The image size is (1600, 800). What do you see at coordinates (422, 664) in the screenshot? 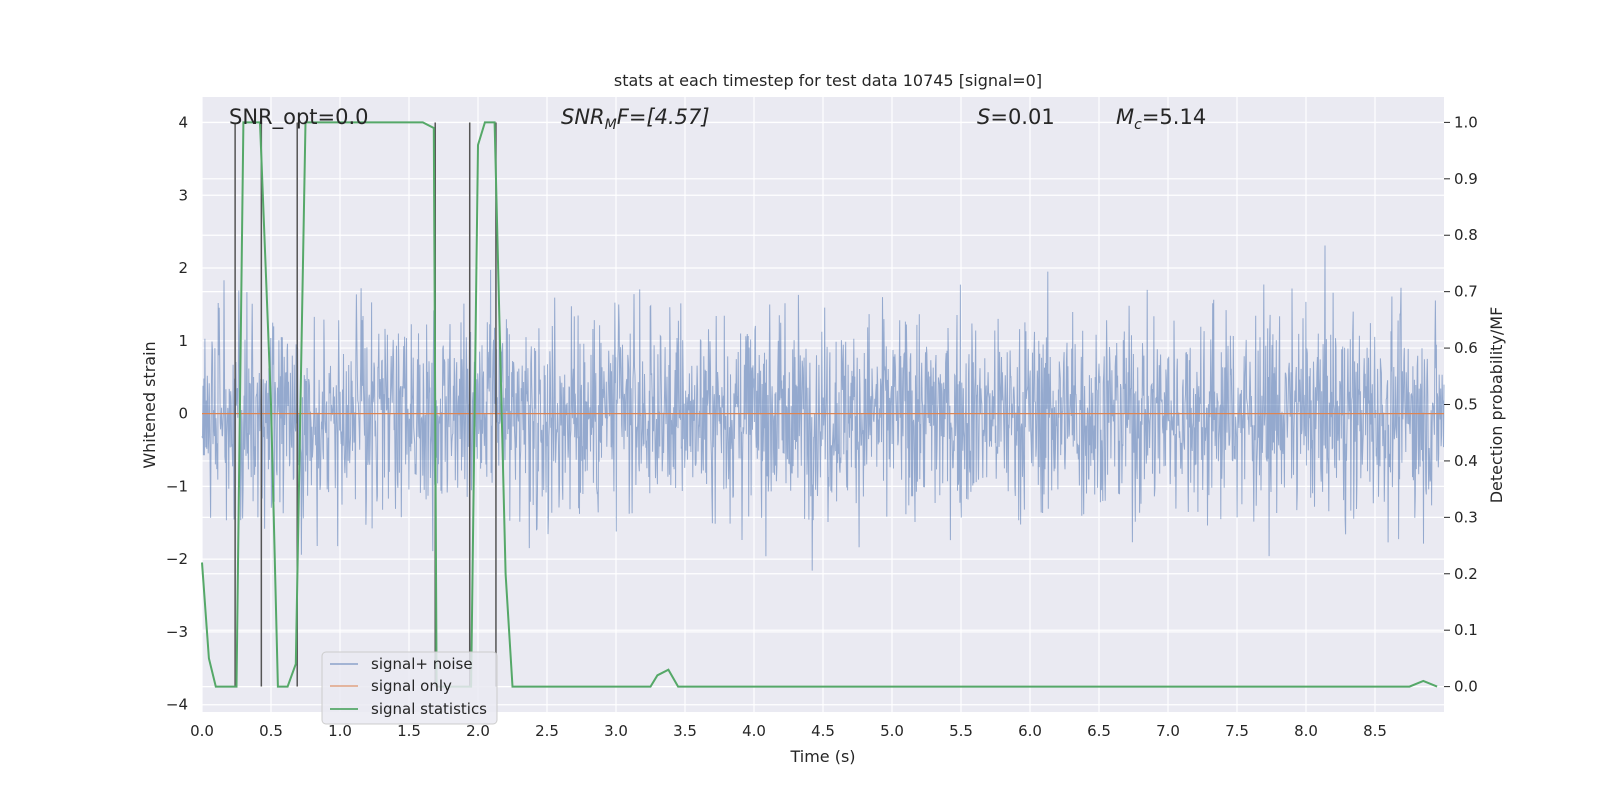
I see `legend-label-signal-noise: signal+ noise` at bounding box center [422, 664].